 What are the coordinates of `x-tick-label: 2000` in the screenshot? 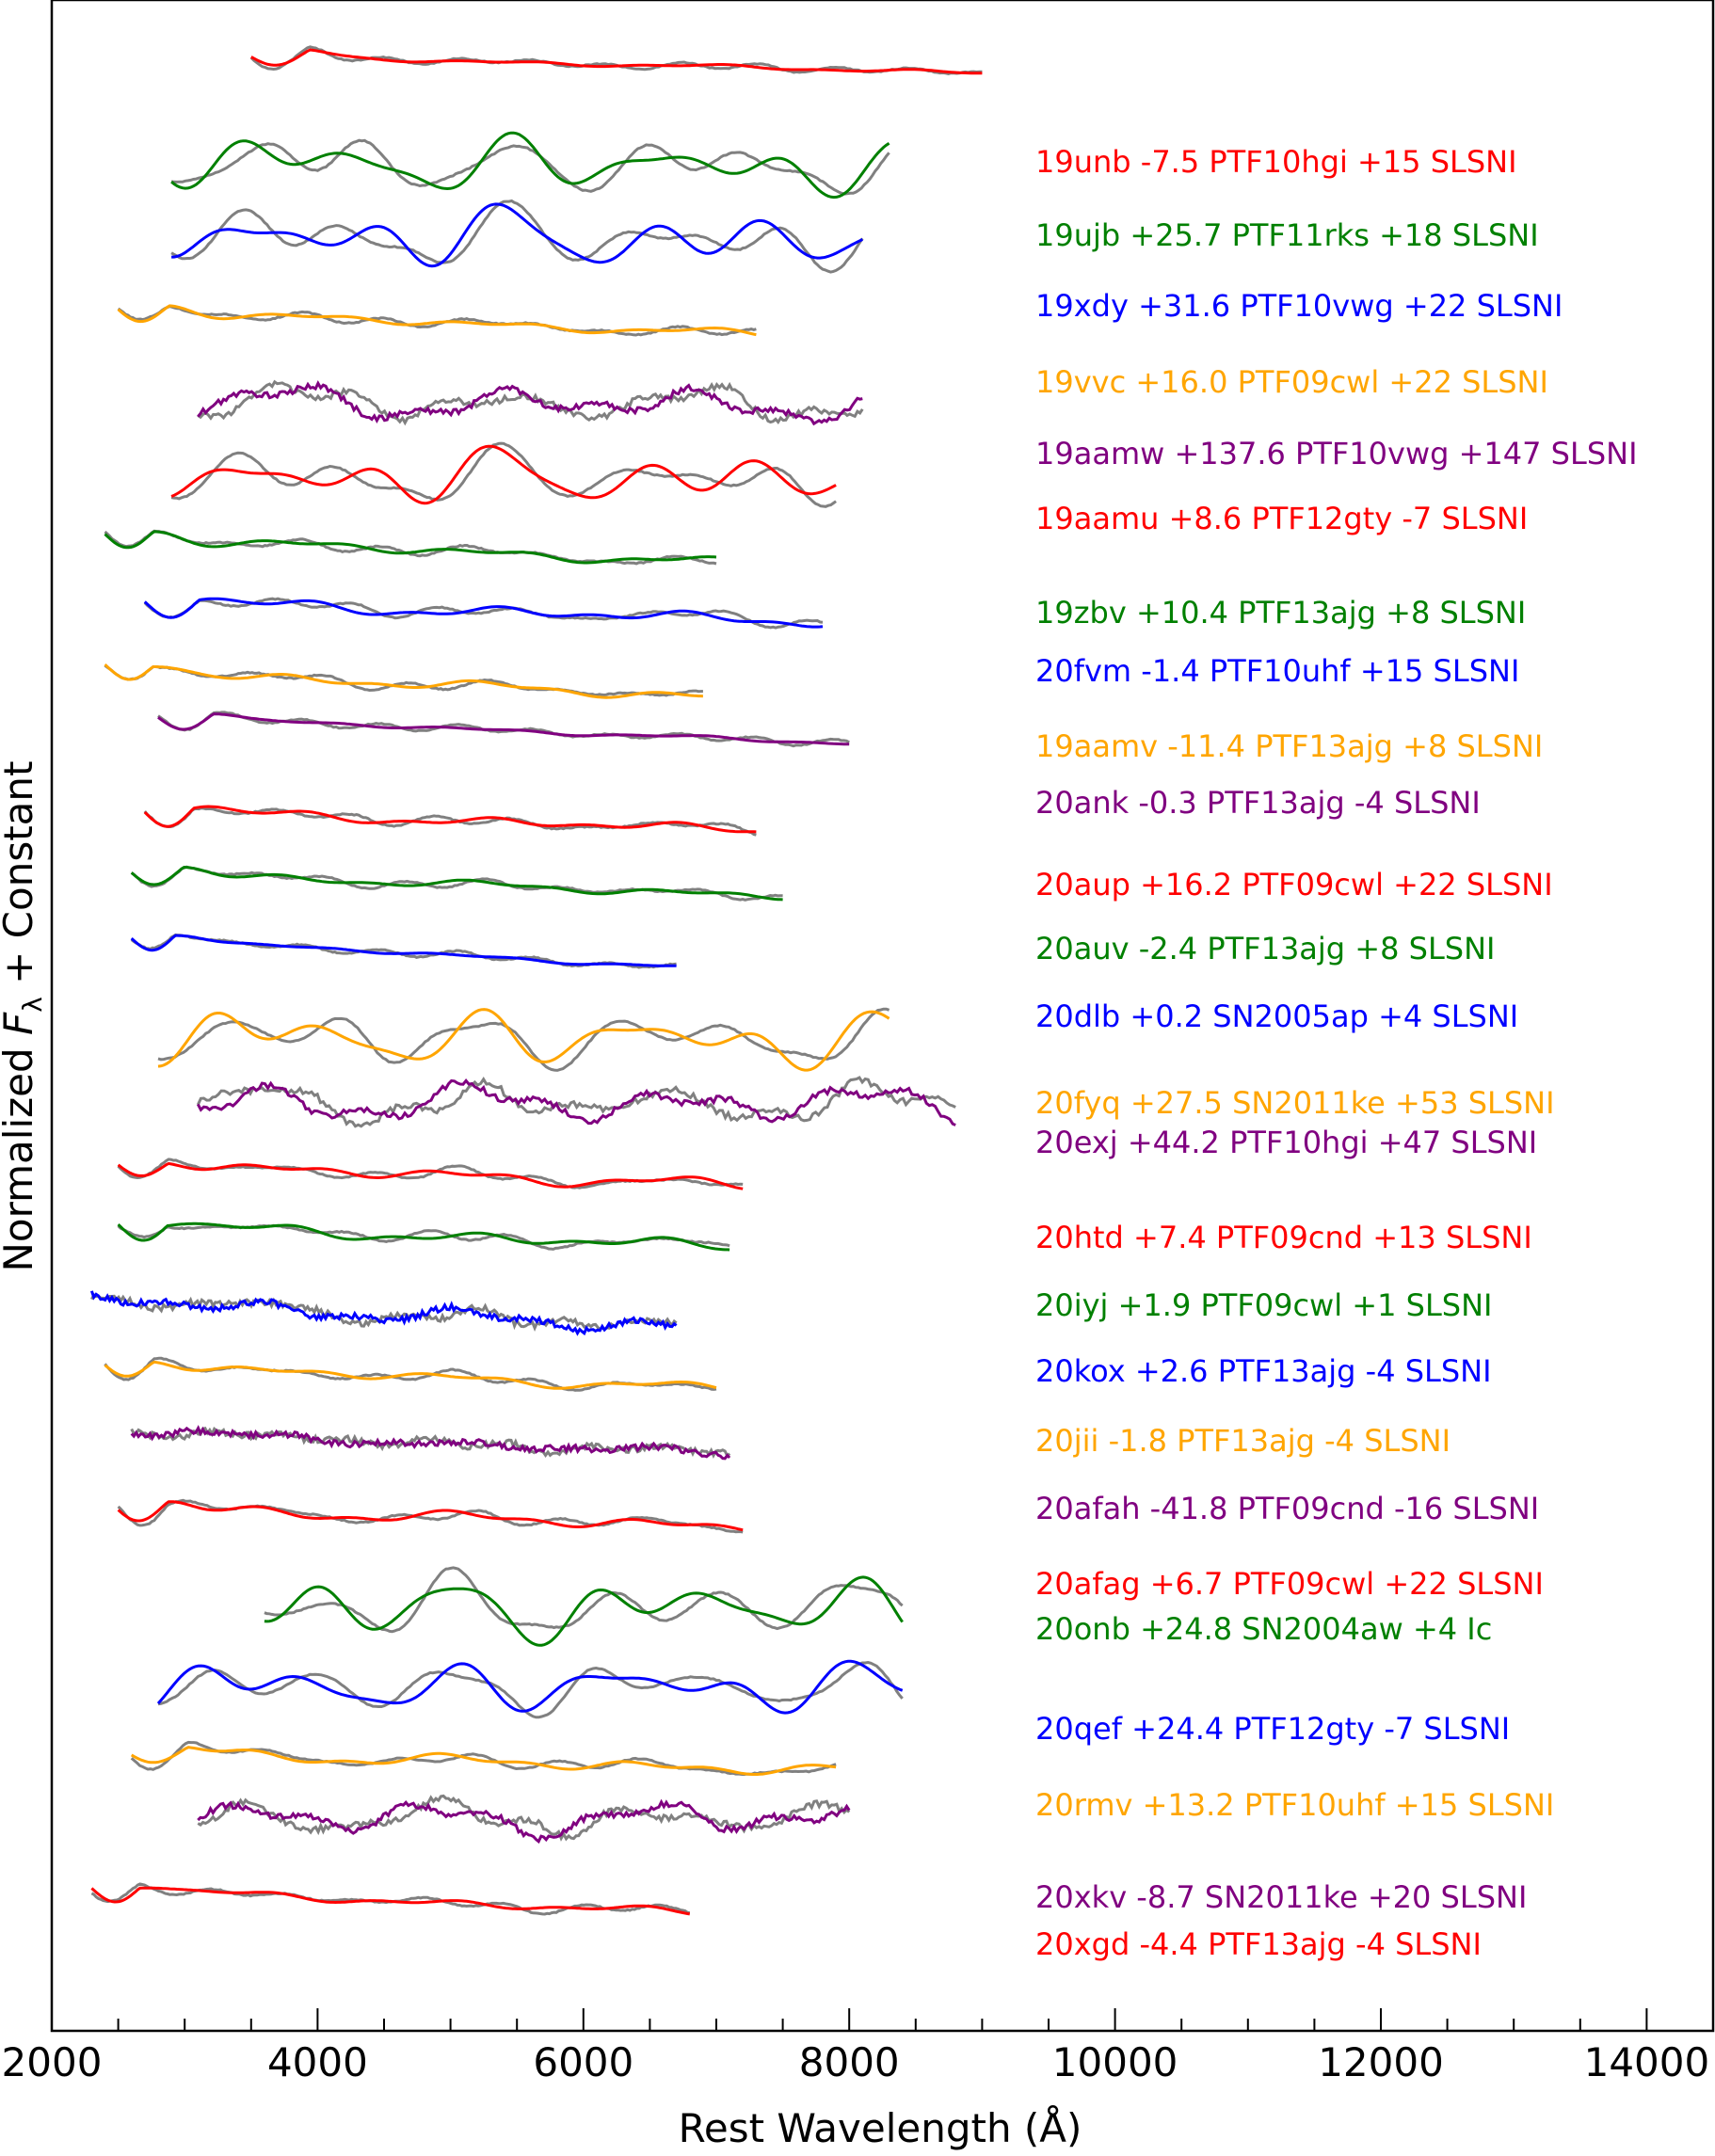 It's located at (52, 2062).